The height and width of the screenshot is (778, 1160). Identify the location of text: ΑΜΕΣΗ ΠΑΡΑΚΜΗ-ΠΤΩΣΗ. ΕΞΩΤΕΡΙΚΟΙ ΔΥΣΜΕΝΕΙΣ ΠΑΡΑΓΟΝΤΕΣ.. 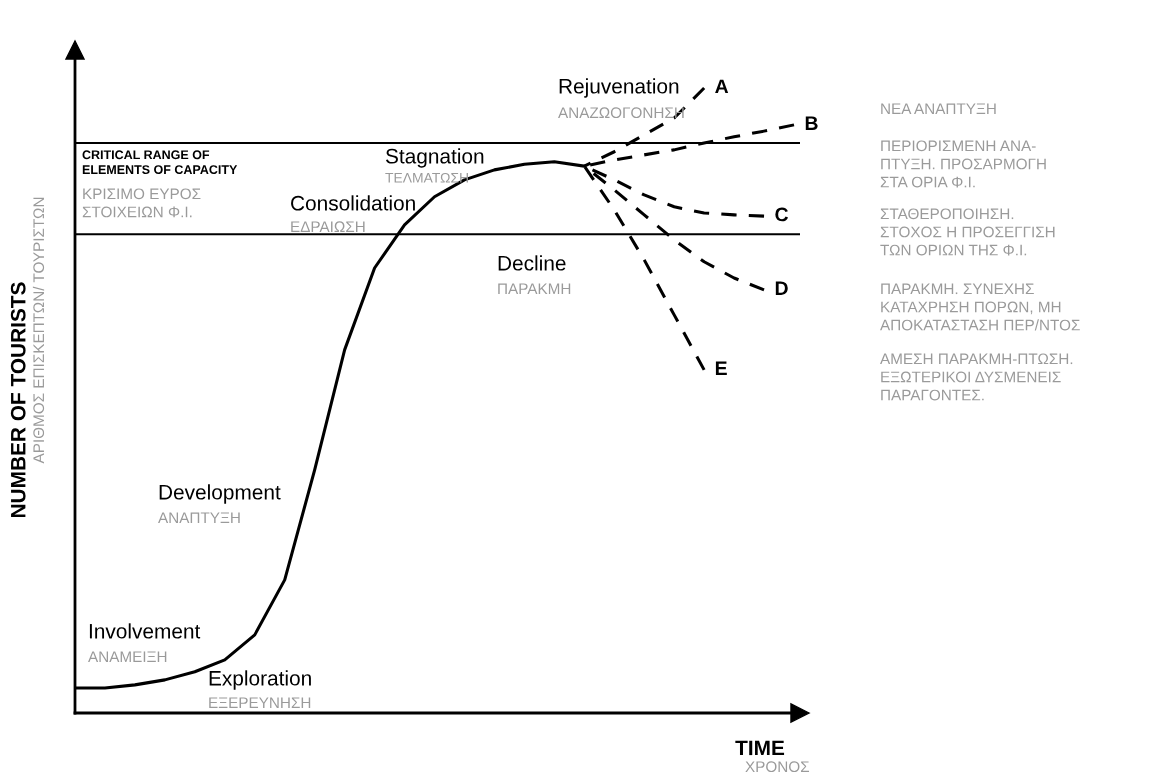
(976, 377).